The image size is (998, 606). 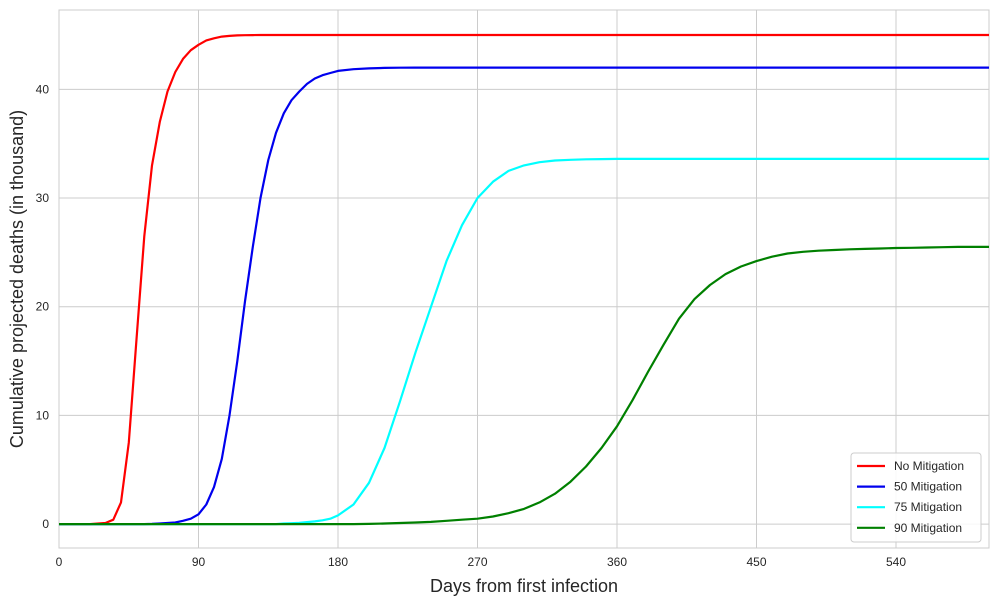 What do you see at coordinates (45, 524) in the screenshot?
I see `y-tick-label: 0` at bounding box center [45, 524].